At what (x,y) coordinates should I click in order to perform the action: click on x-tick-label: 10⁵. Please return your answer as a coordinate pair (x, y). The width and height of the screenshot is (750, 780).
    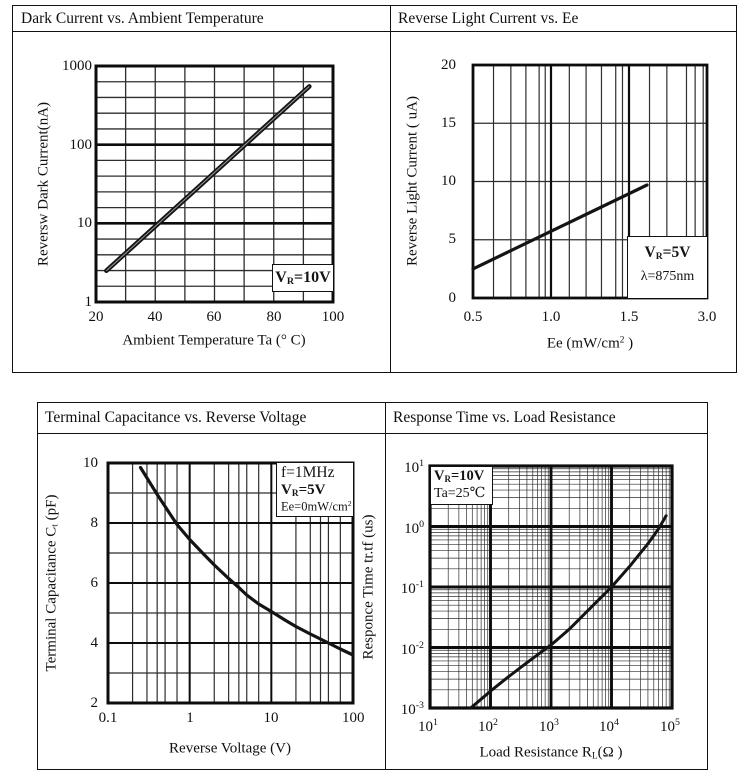
    Looking at the image, I should click on (670, 726).